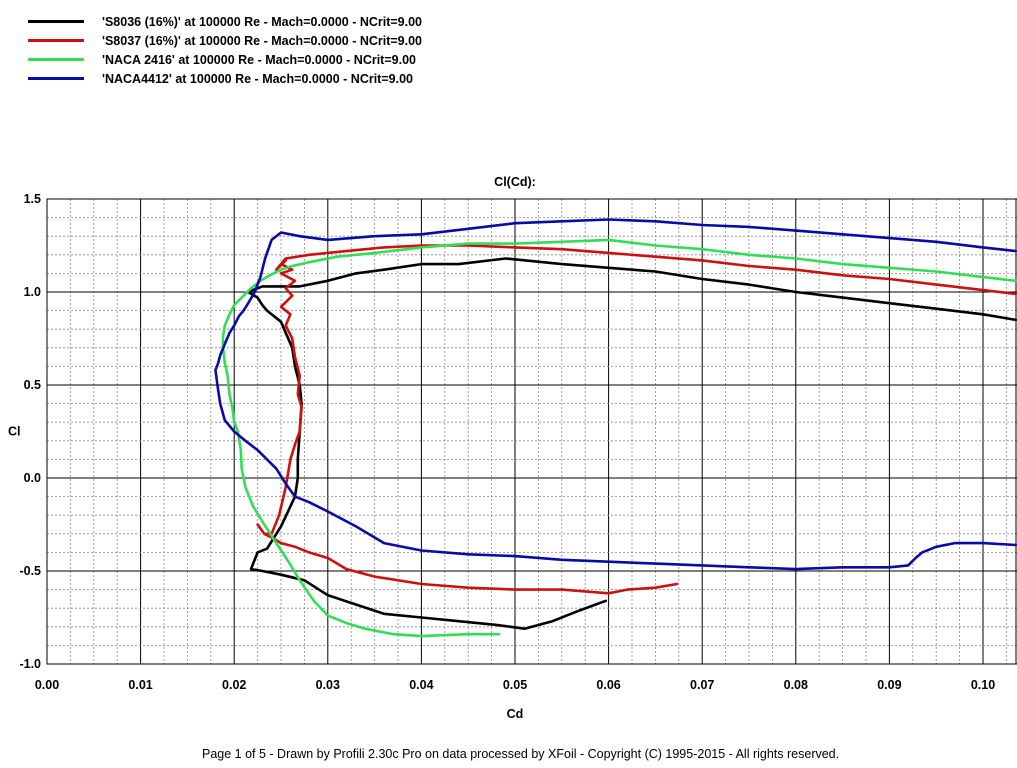 Image resolution: width=1017 pixels, height=768 pixels. Describe the element at coordinates (515, 182) in the screenshot. I see `chart-title: Cl(Cd):` at that location.